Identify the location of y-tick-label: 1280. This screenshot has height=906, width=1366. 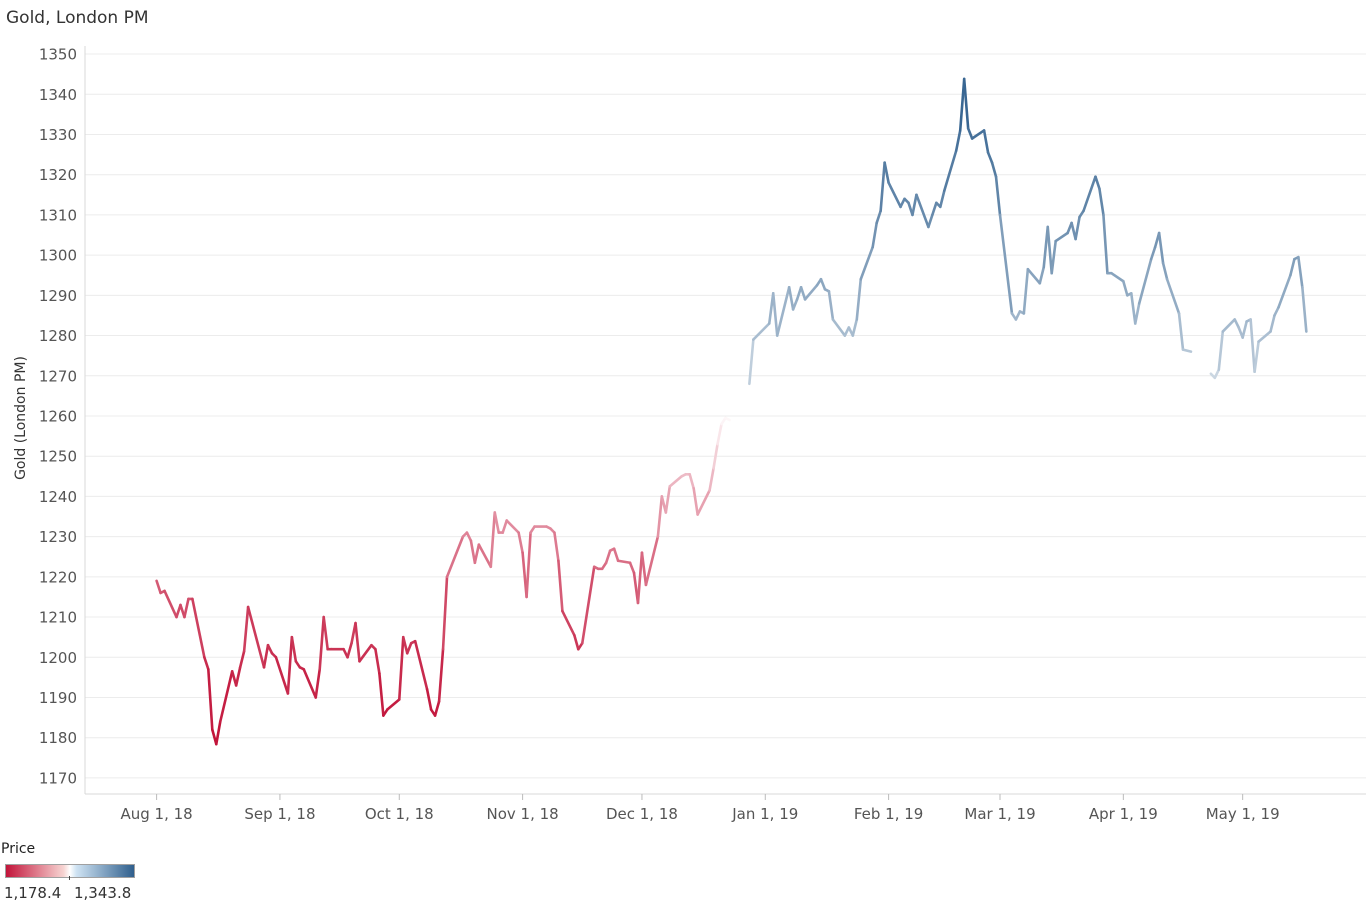
(58, 336).